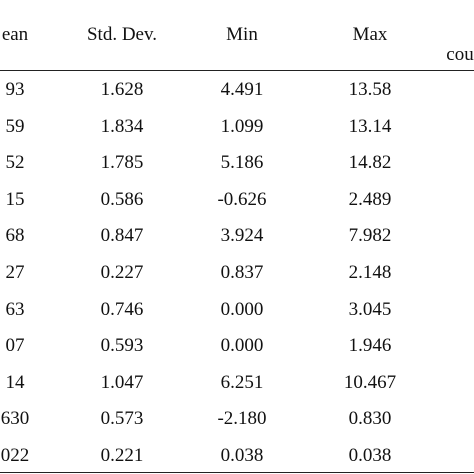  What do you see at coordinates (370, 163) in the screenshot?
I see `table-cell: 14.82` at bounding box center [370, 163].